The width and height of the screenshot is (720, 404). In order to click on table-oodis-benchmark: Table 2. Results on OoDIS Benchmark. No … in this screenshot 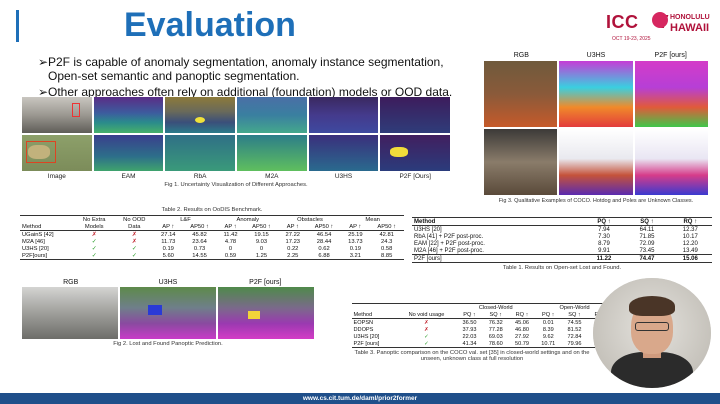, I will do `click(212, 233)`.